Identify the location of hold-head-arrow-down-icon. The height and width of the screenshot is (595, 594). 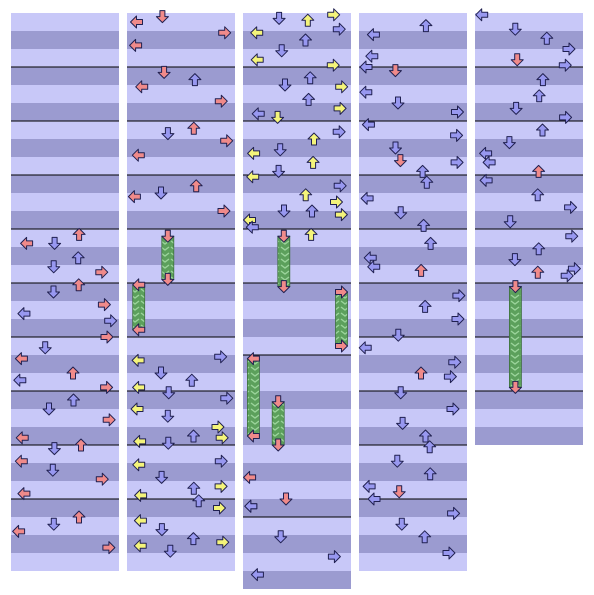
(278, 402).